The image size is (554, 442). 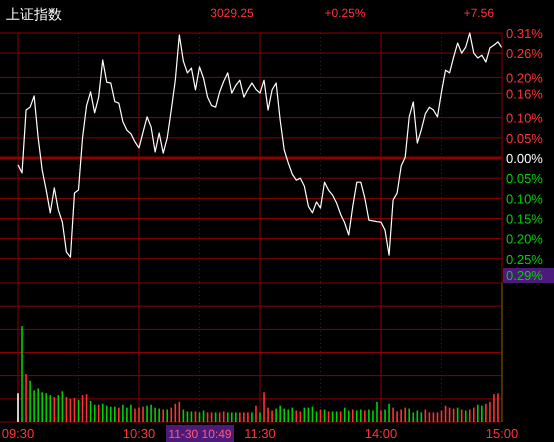 I want to click on chart-title: 上证指数, so click(x=34, y=14).